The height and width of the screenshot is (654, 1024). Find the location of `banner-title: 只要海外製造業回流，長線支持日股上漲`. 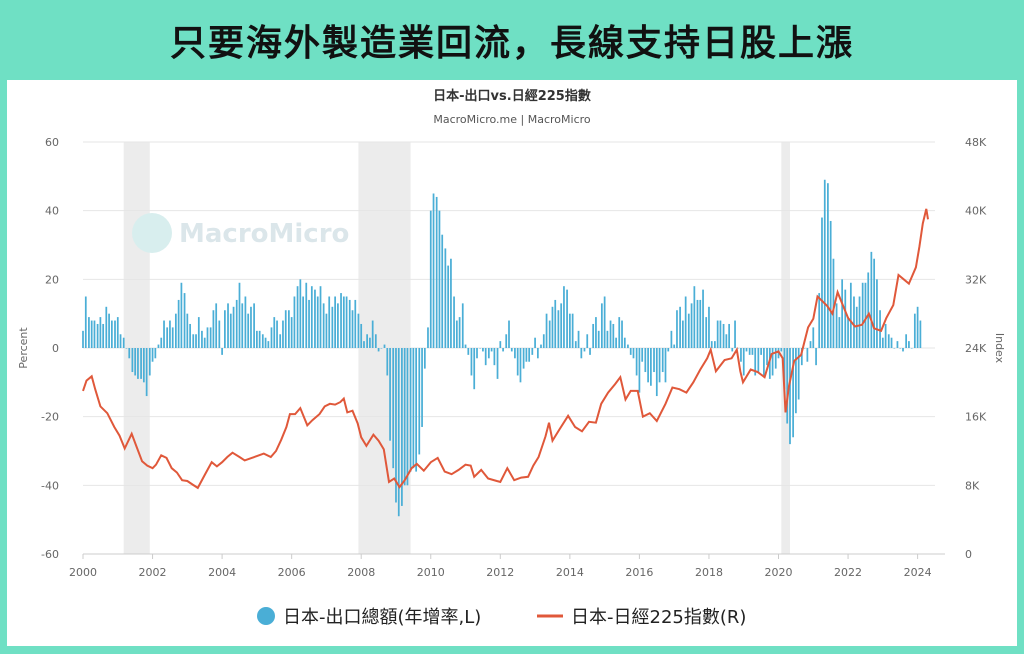

banner-title: 只要海外製造業回流，長線支持日股上漲 is located at coordinates (511, 43).